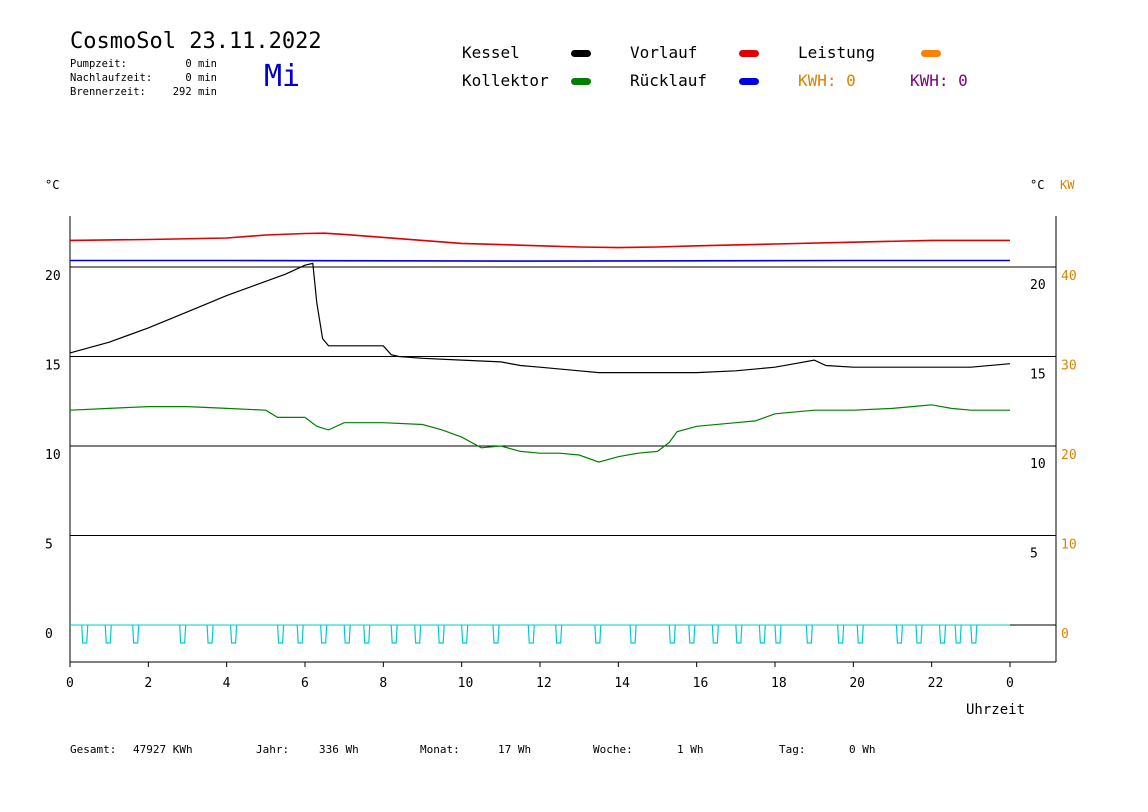 The image size is (1148, 812). Describe the element at coordinates (383, 683) in the screenshot. I see `x-tick-4: 8` at that location.